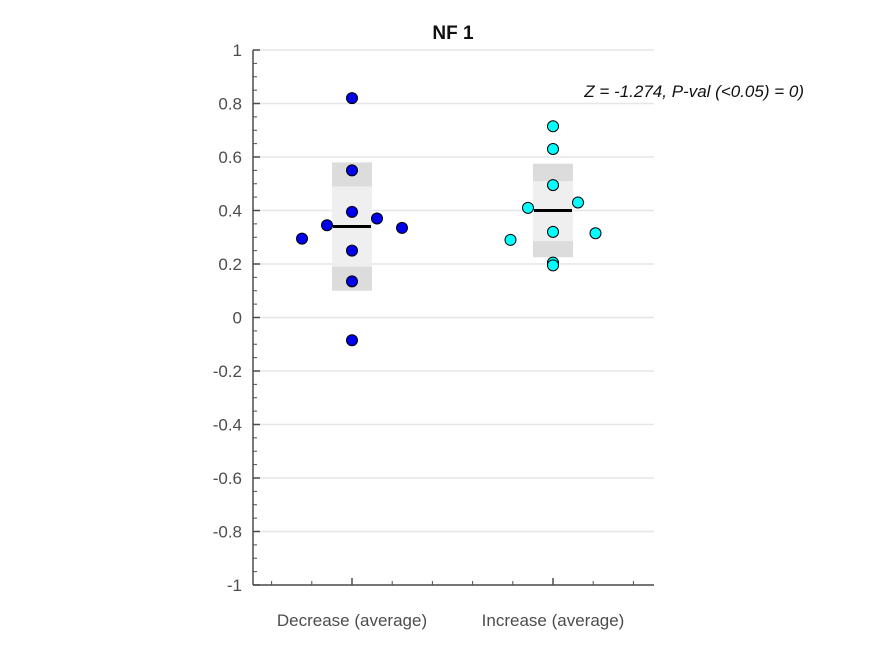 The width and height of the screenshot is (875, 656). Describe the element at coordinates (237, 318) in the screenshot. I see `y-tick-label: 0` at that location.